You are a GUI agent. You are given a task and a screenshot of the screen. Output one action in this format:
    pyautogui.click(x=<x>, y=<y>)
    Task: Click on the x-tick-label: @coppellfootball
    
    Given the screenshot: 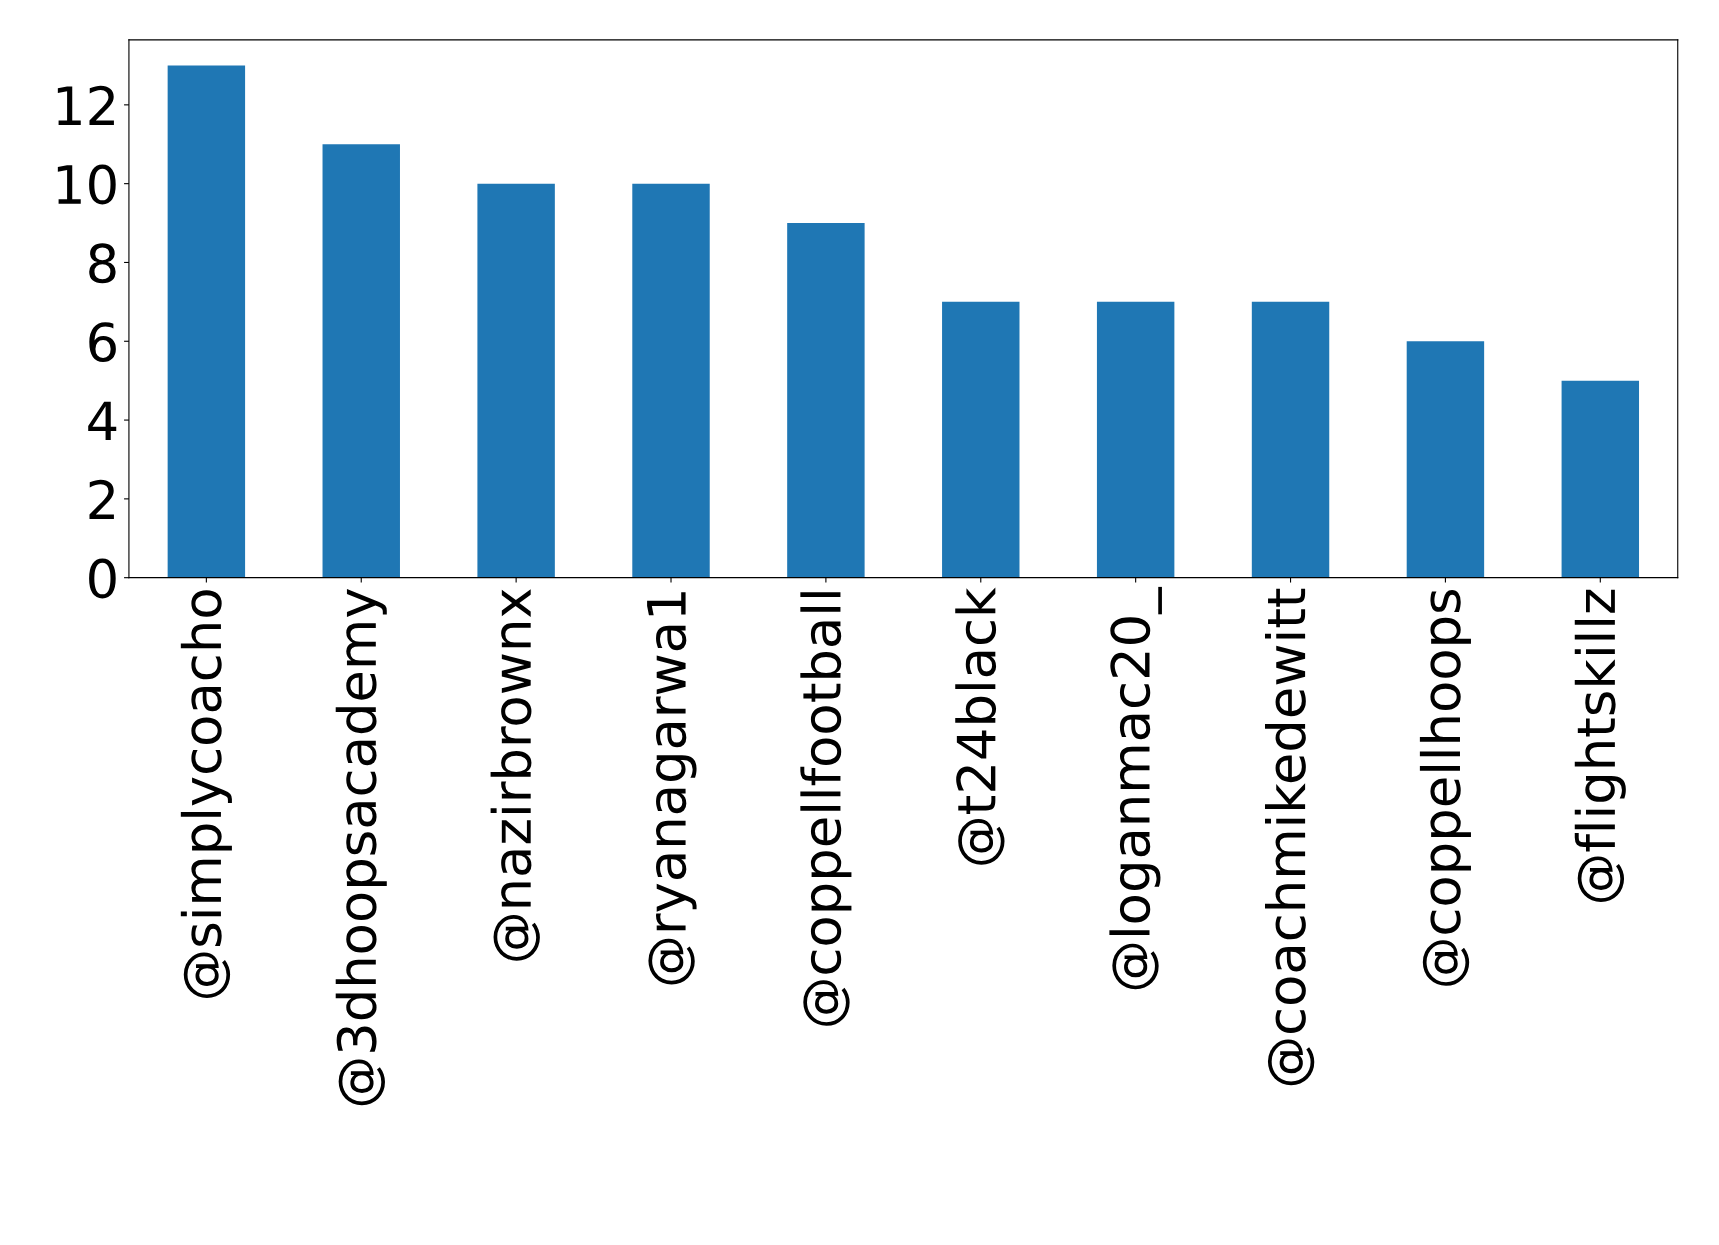 What is the action you would take?
    pyautogui.click(x=826, y=809)
    